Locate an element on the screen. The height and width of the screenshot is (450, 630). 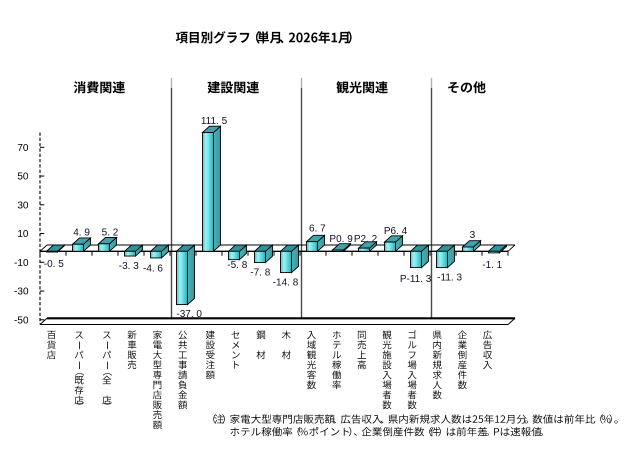
svg-text: -10 is located at coordinates (21, 263).